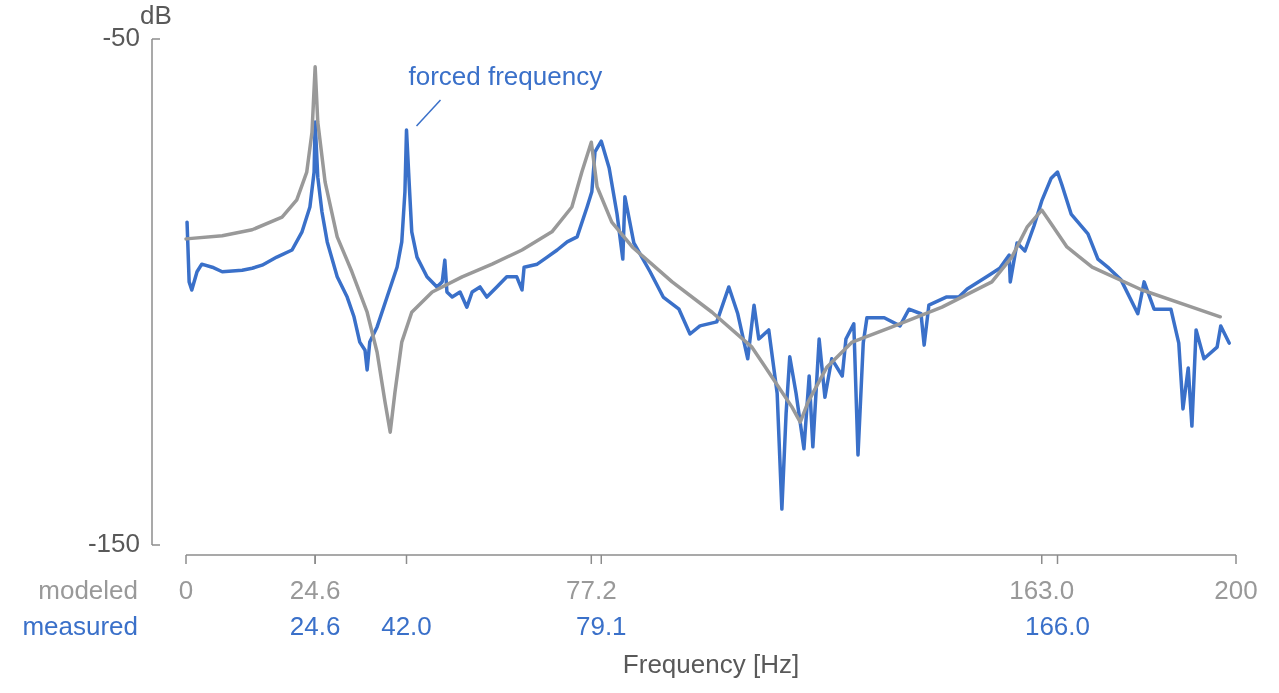 The image size is (1279, 693). What do you see at coordinates (156, 15) in the screenshot?
I see `y-axis-title: dB` at bounding box center [156, 15].